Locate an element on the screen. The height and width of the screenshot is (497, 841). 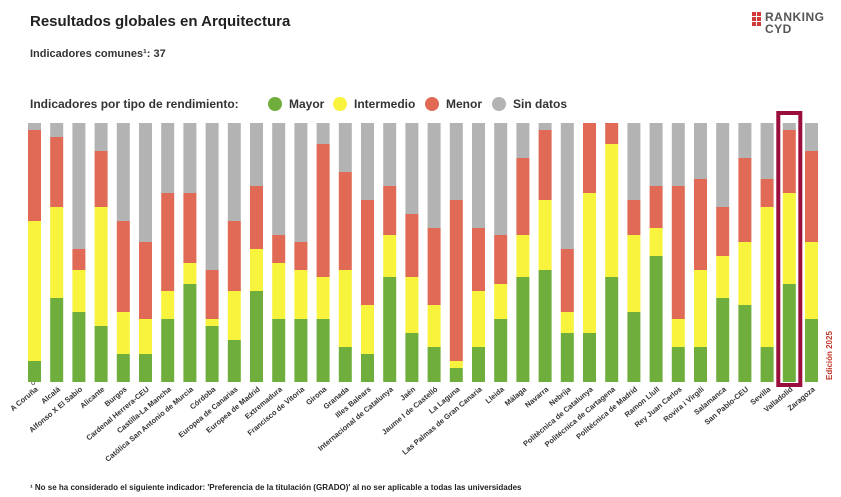
edition-label: Edición 2025 is located at coordinates (829, 355).